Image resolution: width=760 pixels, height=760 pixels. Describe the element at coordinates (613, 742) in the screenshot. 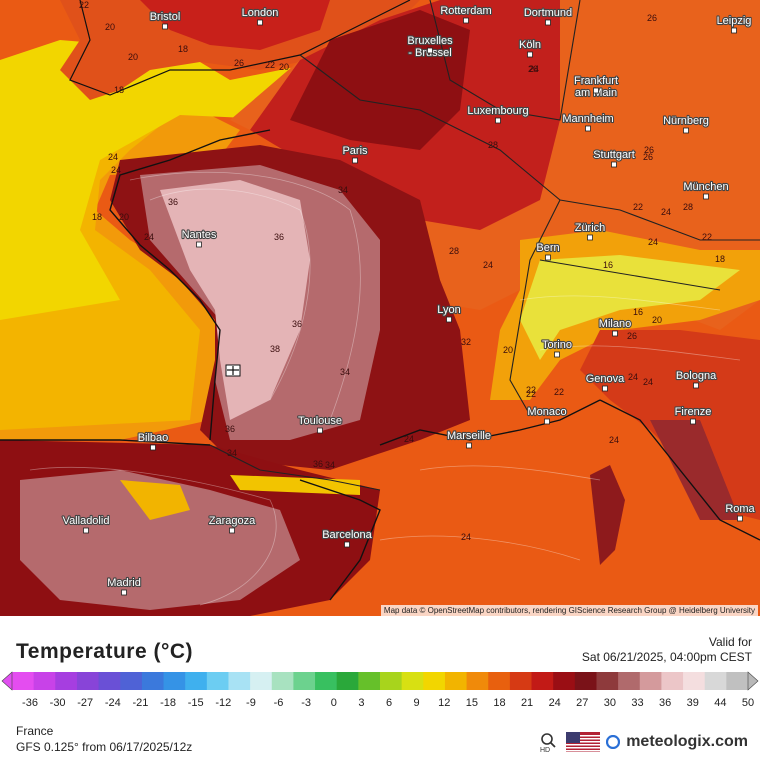

I see `meteologix-logo-icon` at that location.